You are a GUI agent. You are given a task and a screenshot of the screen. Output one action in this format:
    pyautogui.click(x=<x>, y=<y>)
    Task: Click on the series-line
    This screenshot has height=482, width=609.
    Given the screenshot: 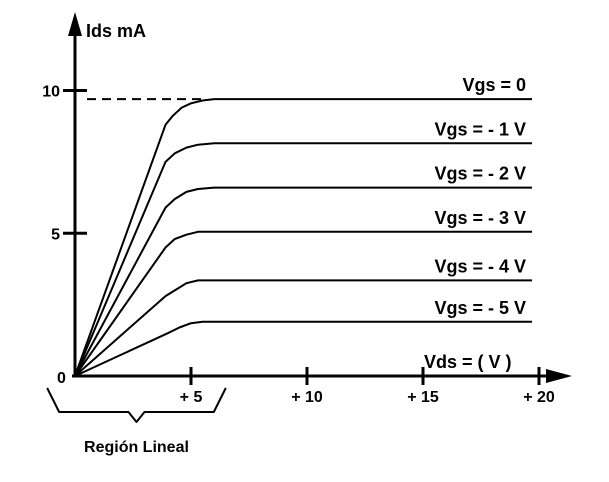 What is the action you would take?
    pyautogui.click(x=303, y=348)
    